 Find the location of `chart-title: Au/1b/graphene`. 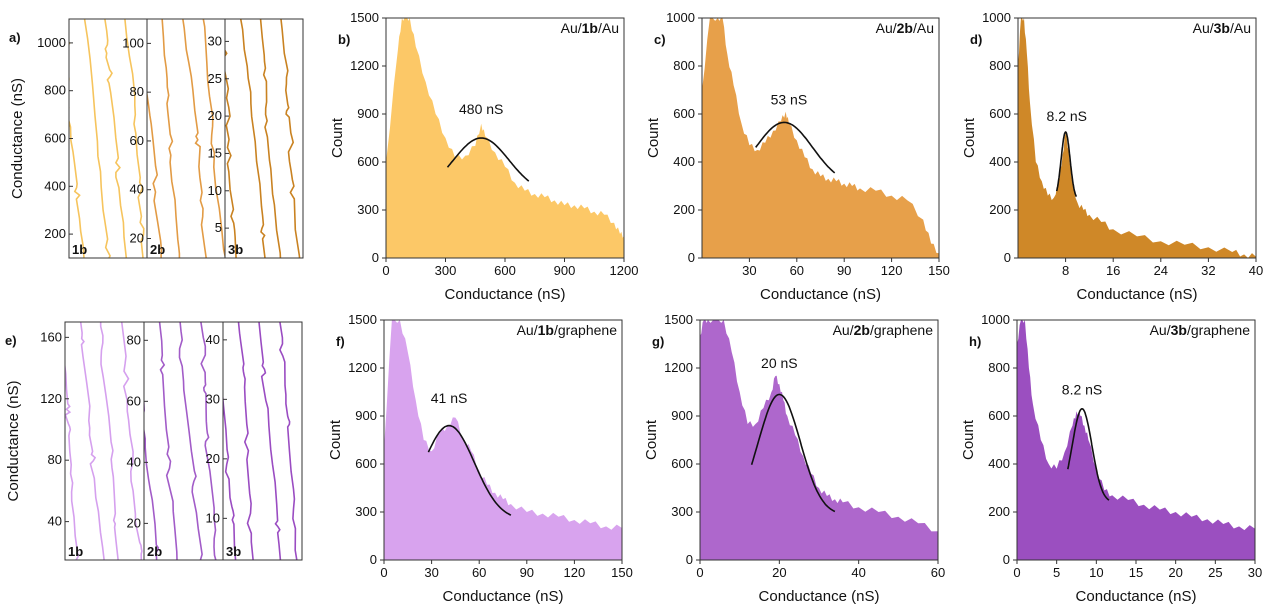

chart-title: Au/1b/graphene is located at coordinates (567, 330).